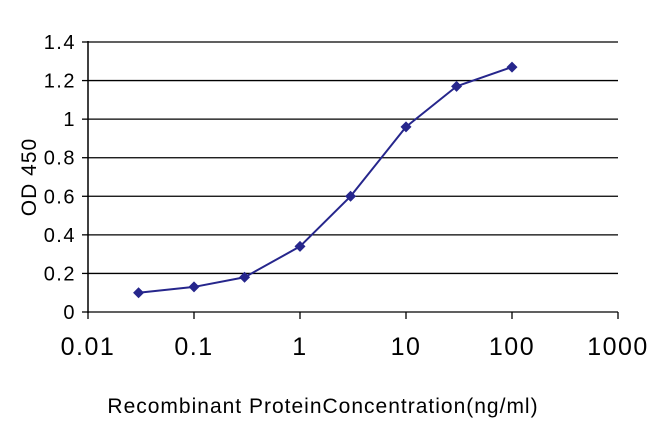 The width and height of the screenshot is (650, 433). I want to click on y-tick-label: 0.4, so click(60, 236).